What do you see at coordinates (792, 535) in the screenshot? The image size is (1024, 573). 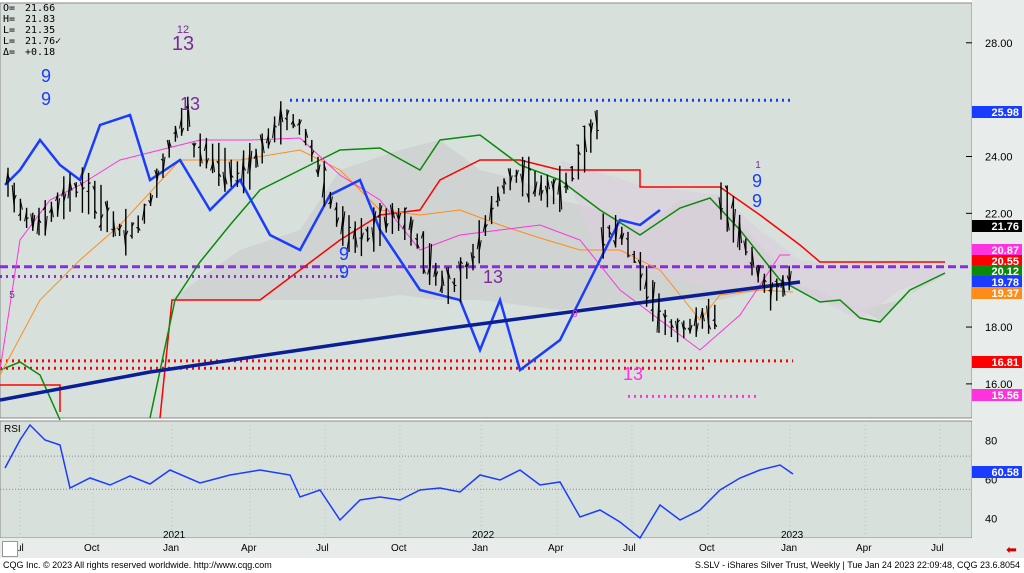 I see `time-axis-label: 2023` at bounding box center [792, 535].